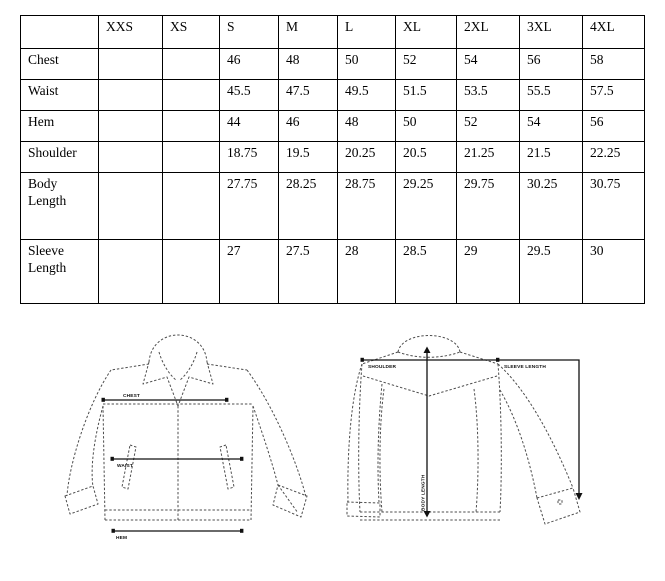 Image resolution: width=665 pixels, height=581 pixels. What do you see at coordinates (308, 271) in the screenshot?
I see `size-cell: 27.5` at bounding box center [308, 271].